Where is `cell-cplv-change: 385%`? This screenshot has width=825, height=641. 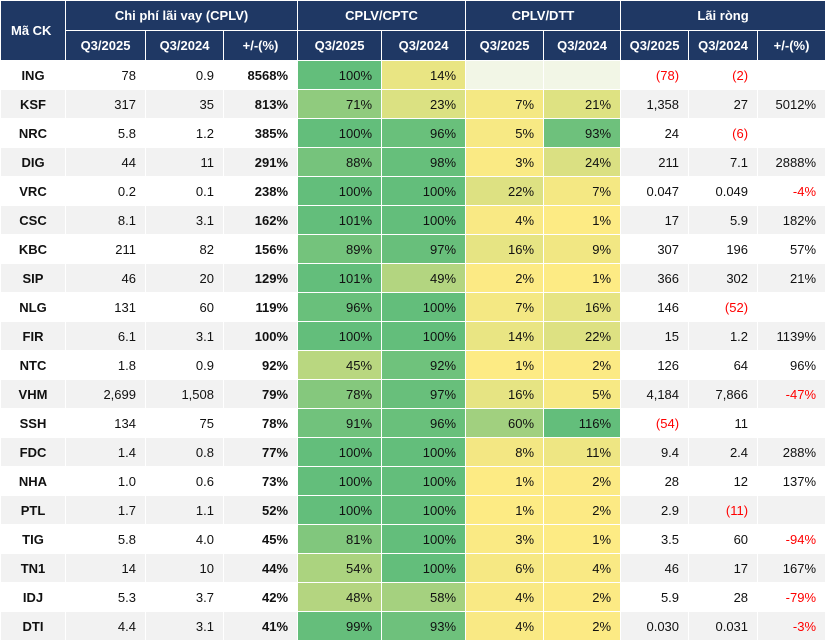 cell-cplv-change: 385% is located at coordinates (261, 133).